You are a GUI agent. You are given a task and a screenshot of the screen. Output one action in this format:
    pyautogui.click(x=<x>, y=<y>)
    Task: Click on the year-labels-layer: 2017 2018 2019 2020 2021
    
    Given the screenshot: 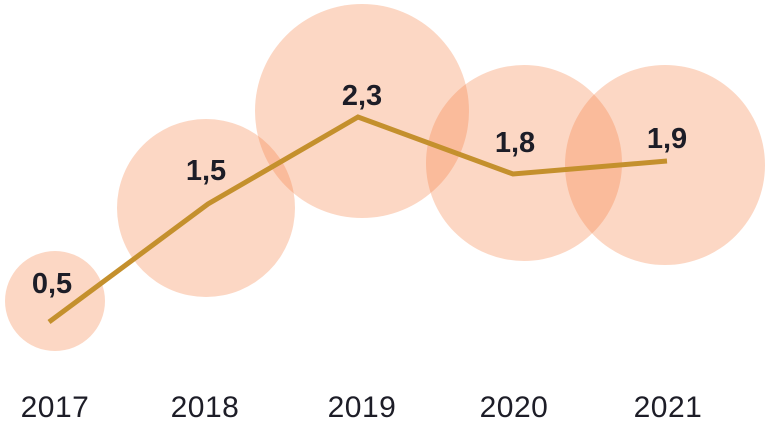 What is the action you would take?
    pyautogui.click(x=362, y=407)
    